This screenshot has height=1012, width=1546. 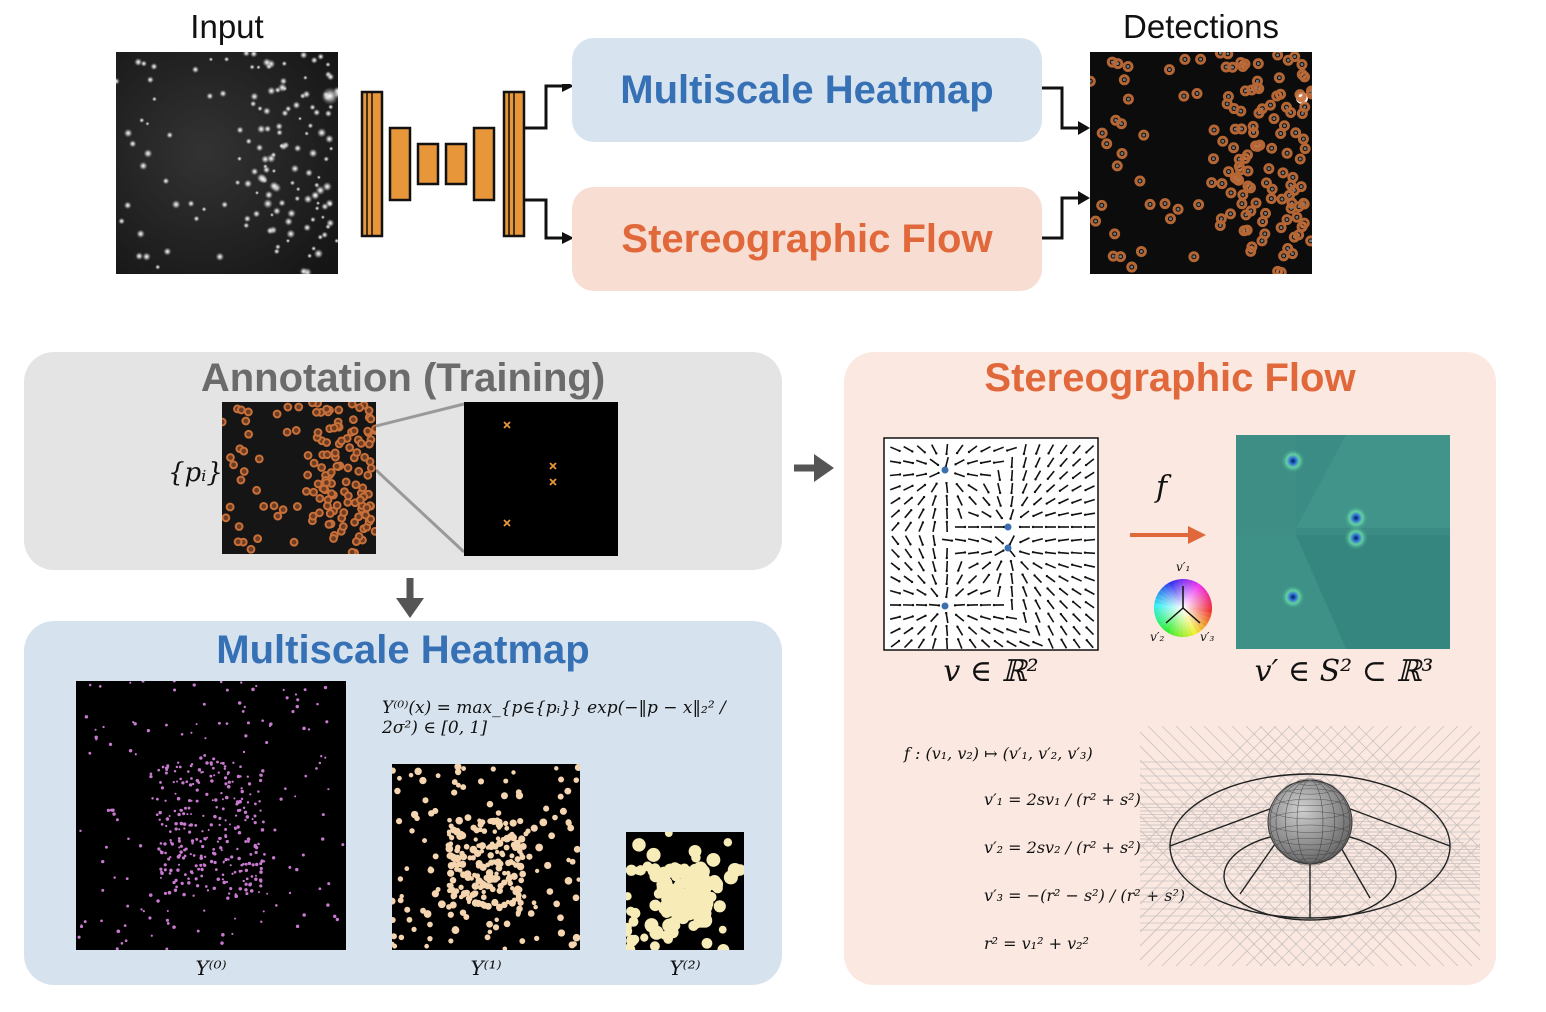 I want to click on merge-arrows, so click(x=1066, y=163).